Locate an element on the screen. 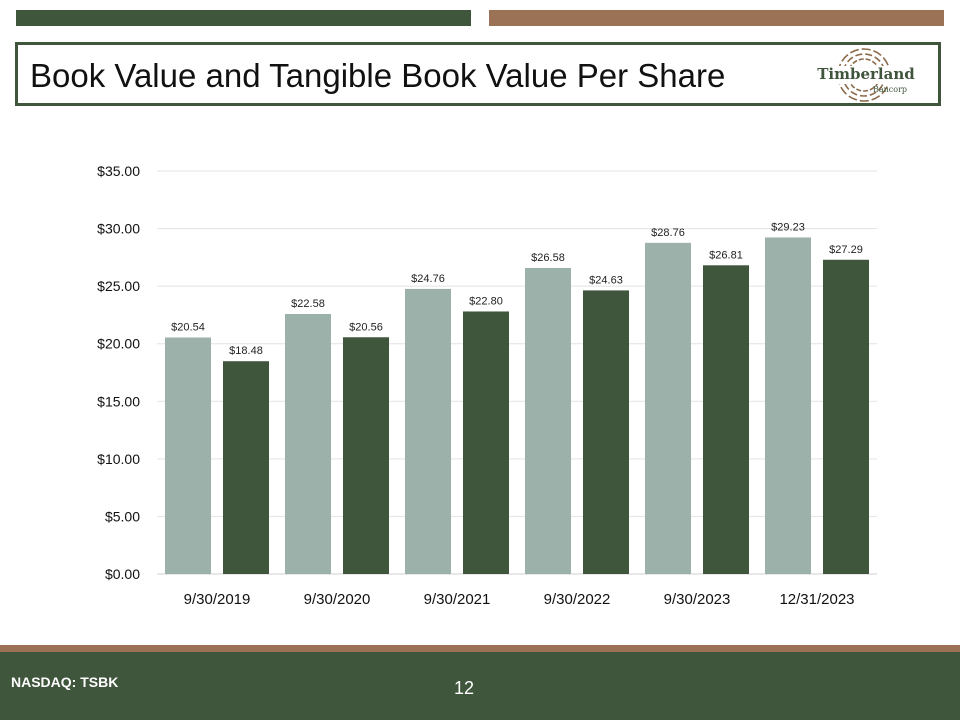 This screenshot has width=960, height=720. ticker-label: NASDAQ: TSBK is located at coordinates (65, 682).